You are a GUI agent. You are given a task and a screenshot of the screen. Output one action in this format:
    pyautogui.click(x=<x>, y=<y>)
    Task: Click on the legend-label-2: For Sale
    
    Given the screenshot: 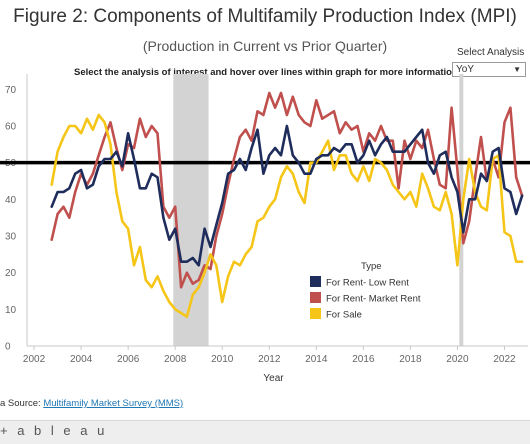 What is the action you would take?
    pyautogui.click(x=344, y=315)
    